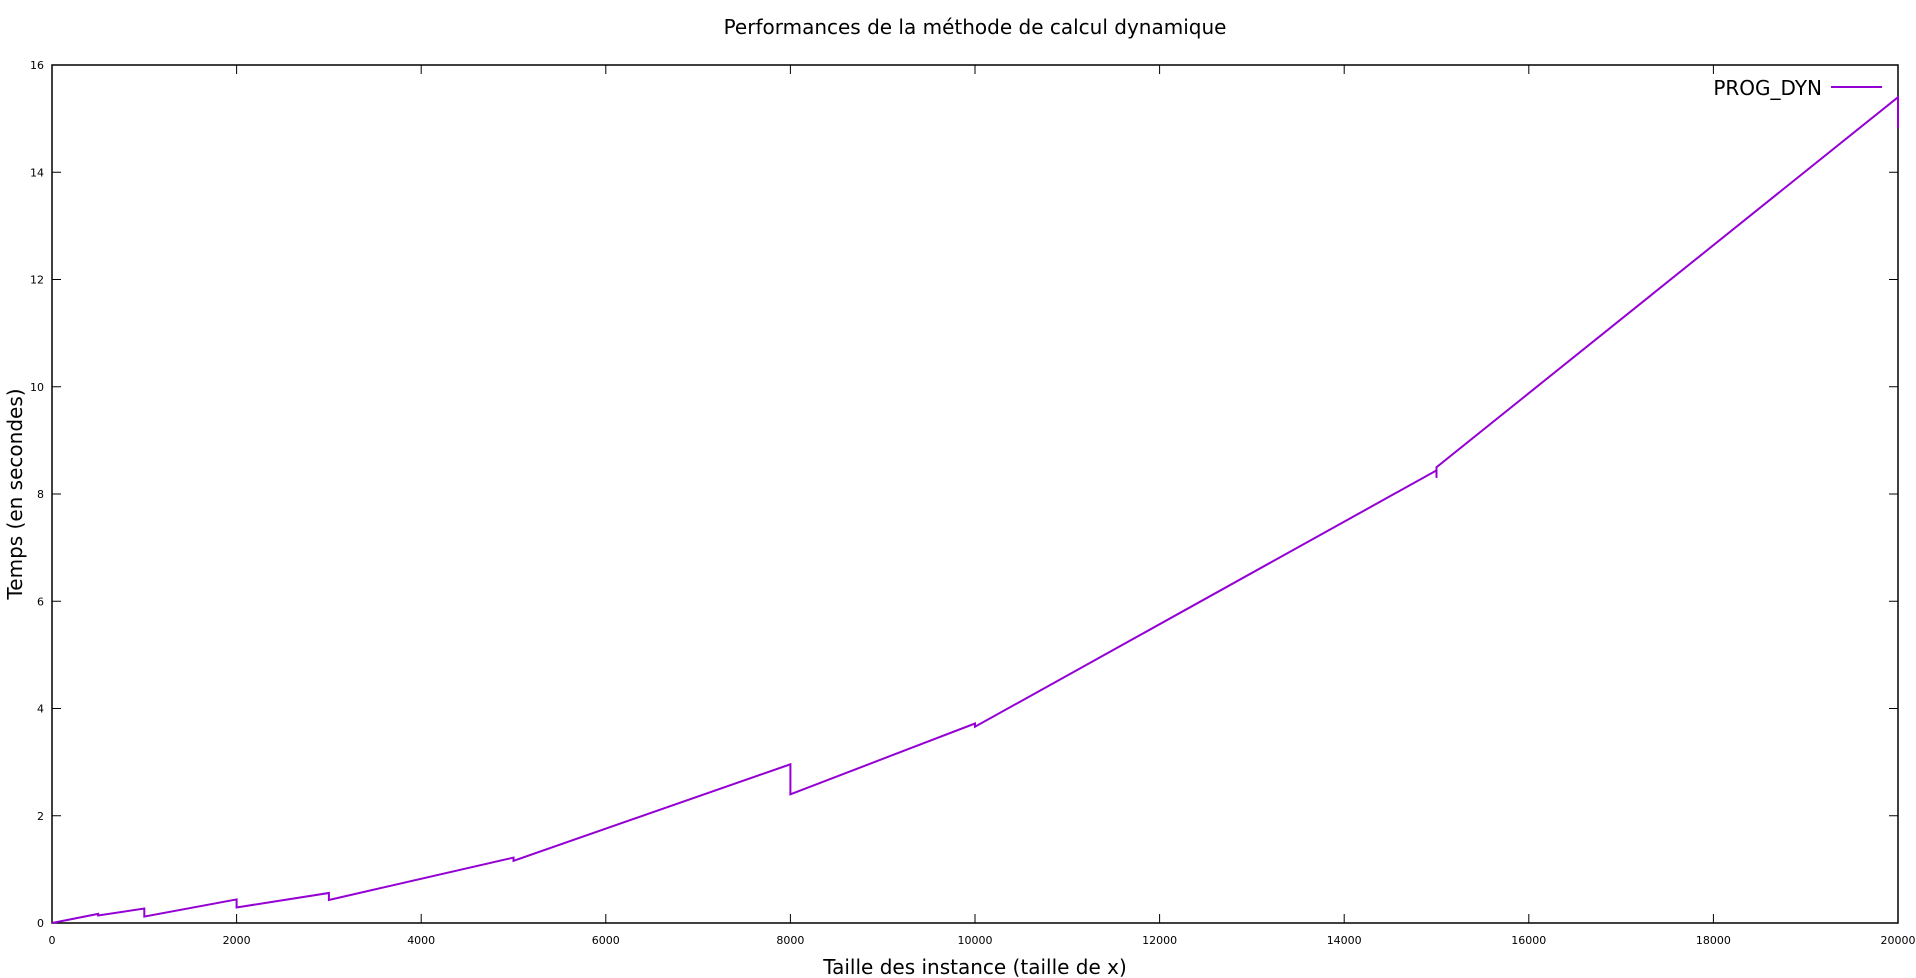 Image resolution: width=1916 pixels, height=978 pixels. I want to click on x-tick-label: 2000, so click(237, 940).